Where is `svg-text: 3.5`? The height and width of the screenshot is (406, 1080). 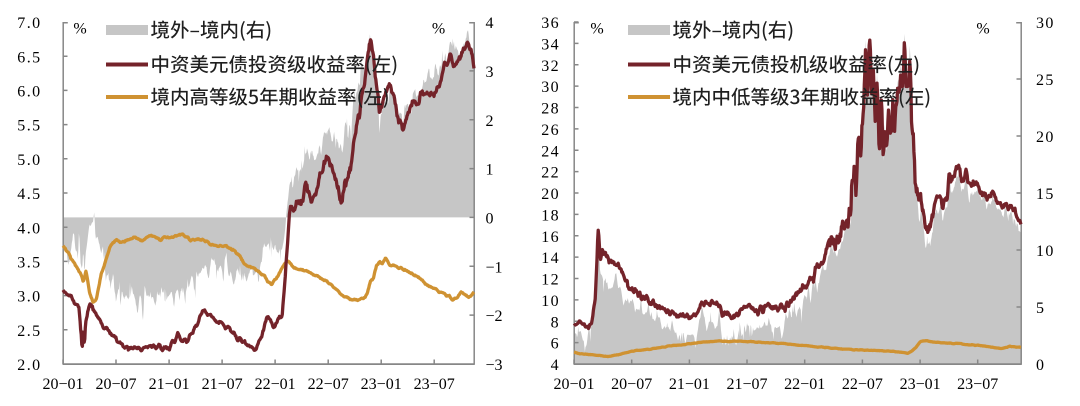 svg-text: 3.5 is located at coordinates (29, 263).